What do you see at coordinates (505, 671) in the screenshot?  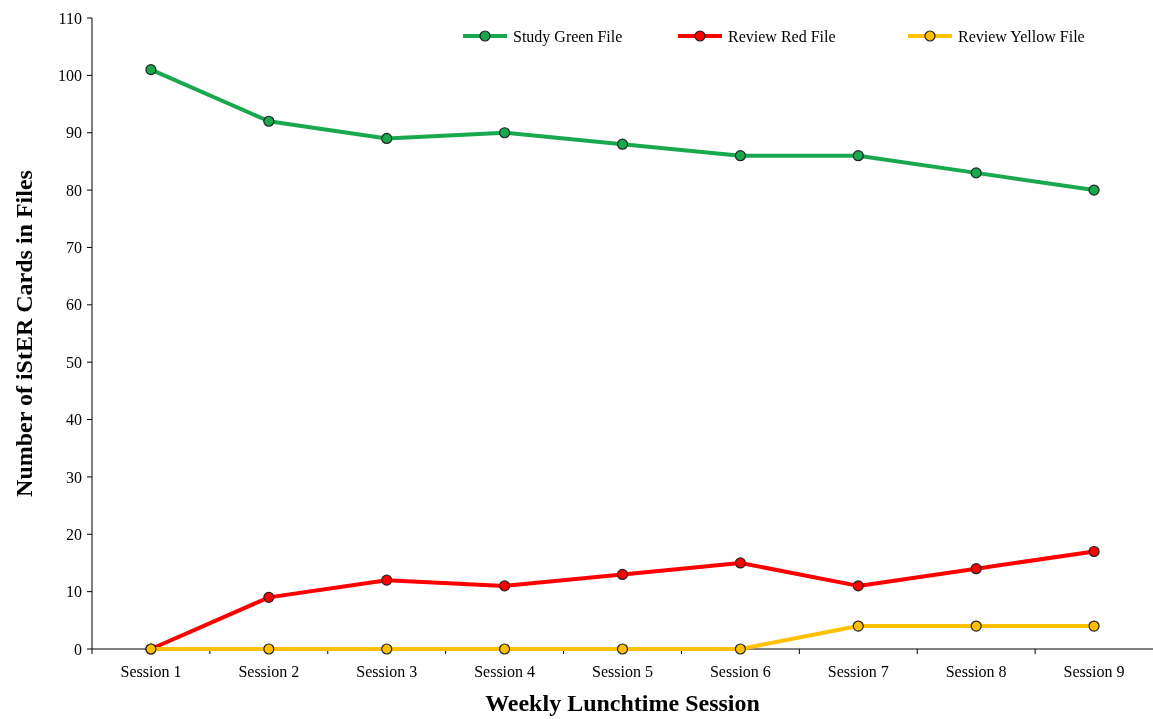 I see `x-tick-label: Session 4` at bounding box center [505, 671].